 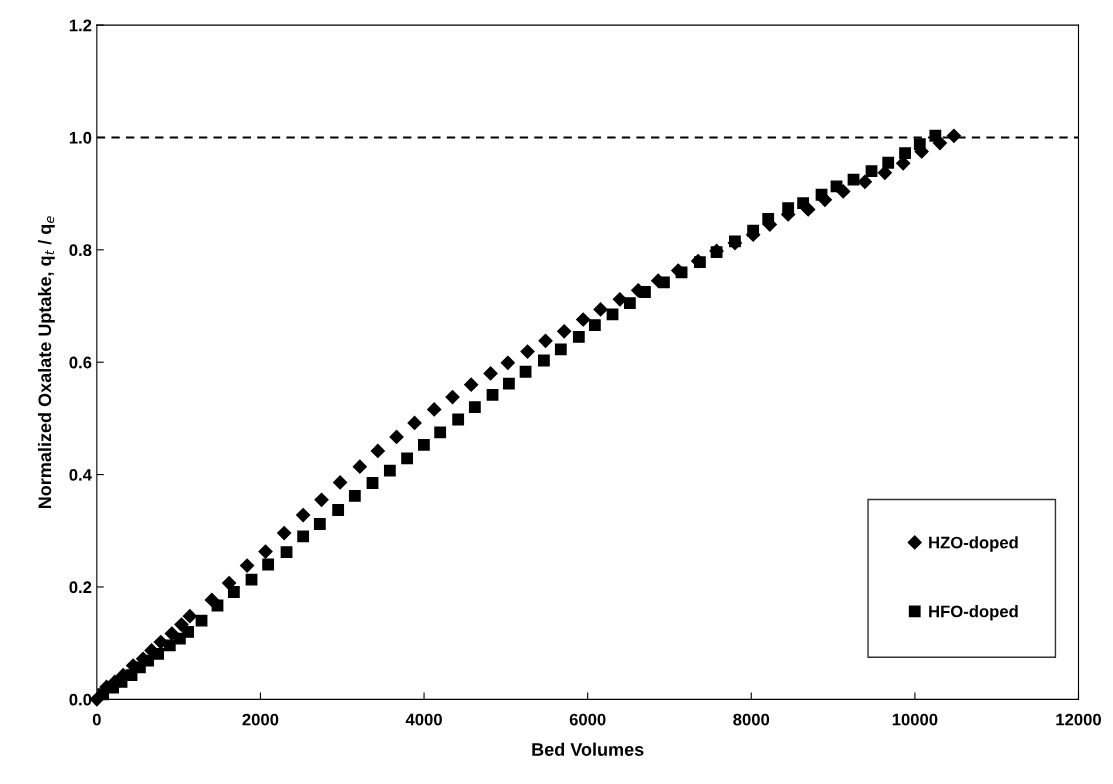 What do you see at coordinates (46, 362) in the screenshot?
I see `y-axis-title: Normalized Oxalate Uptake, q$_{t}$ / q$_{e}$` at bounding box center [46, 362].